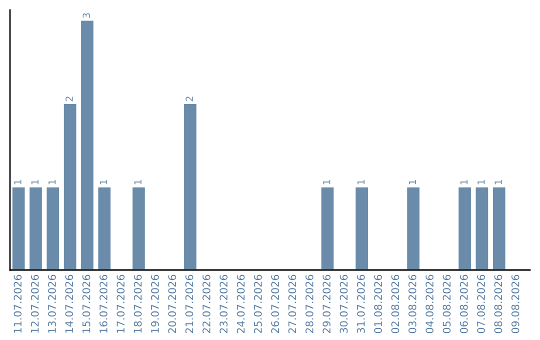  I want to click on x-tick-label: 21.07.2026, so click(189, 304).